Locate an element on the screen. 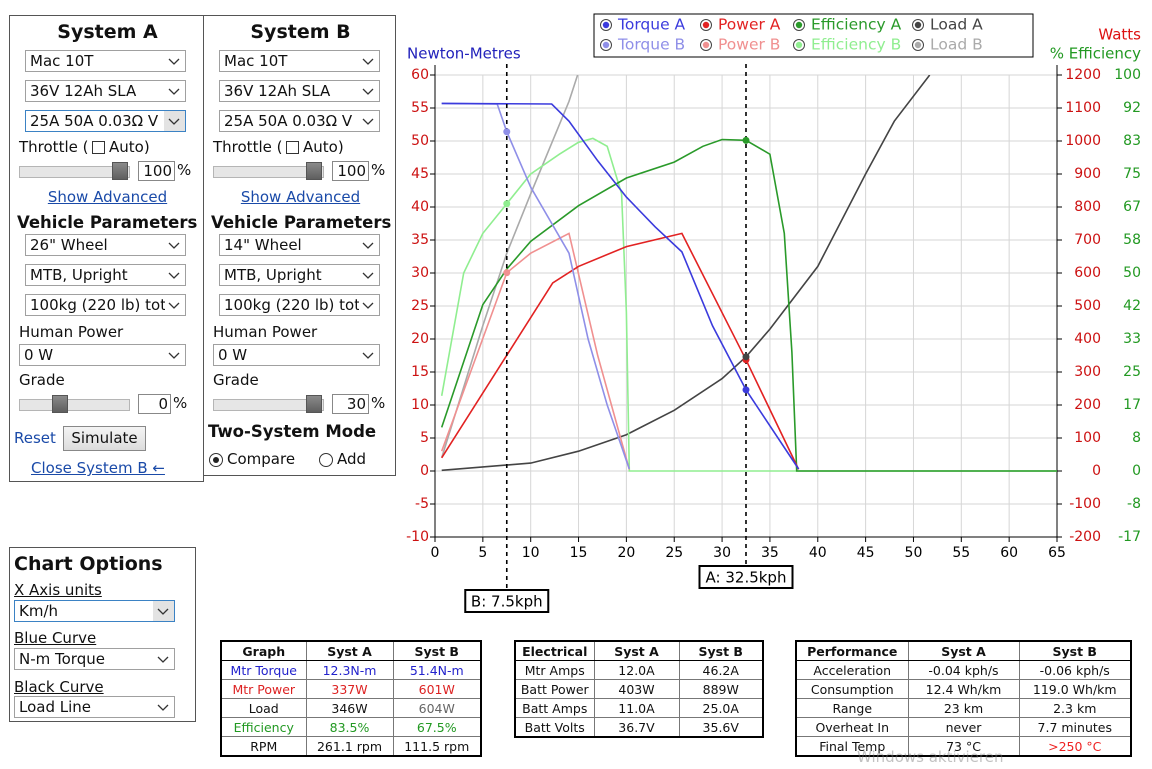  table-row: Final Temp 73 °C >250 °C is located at coordinates (963, 746).